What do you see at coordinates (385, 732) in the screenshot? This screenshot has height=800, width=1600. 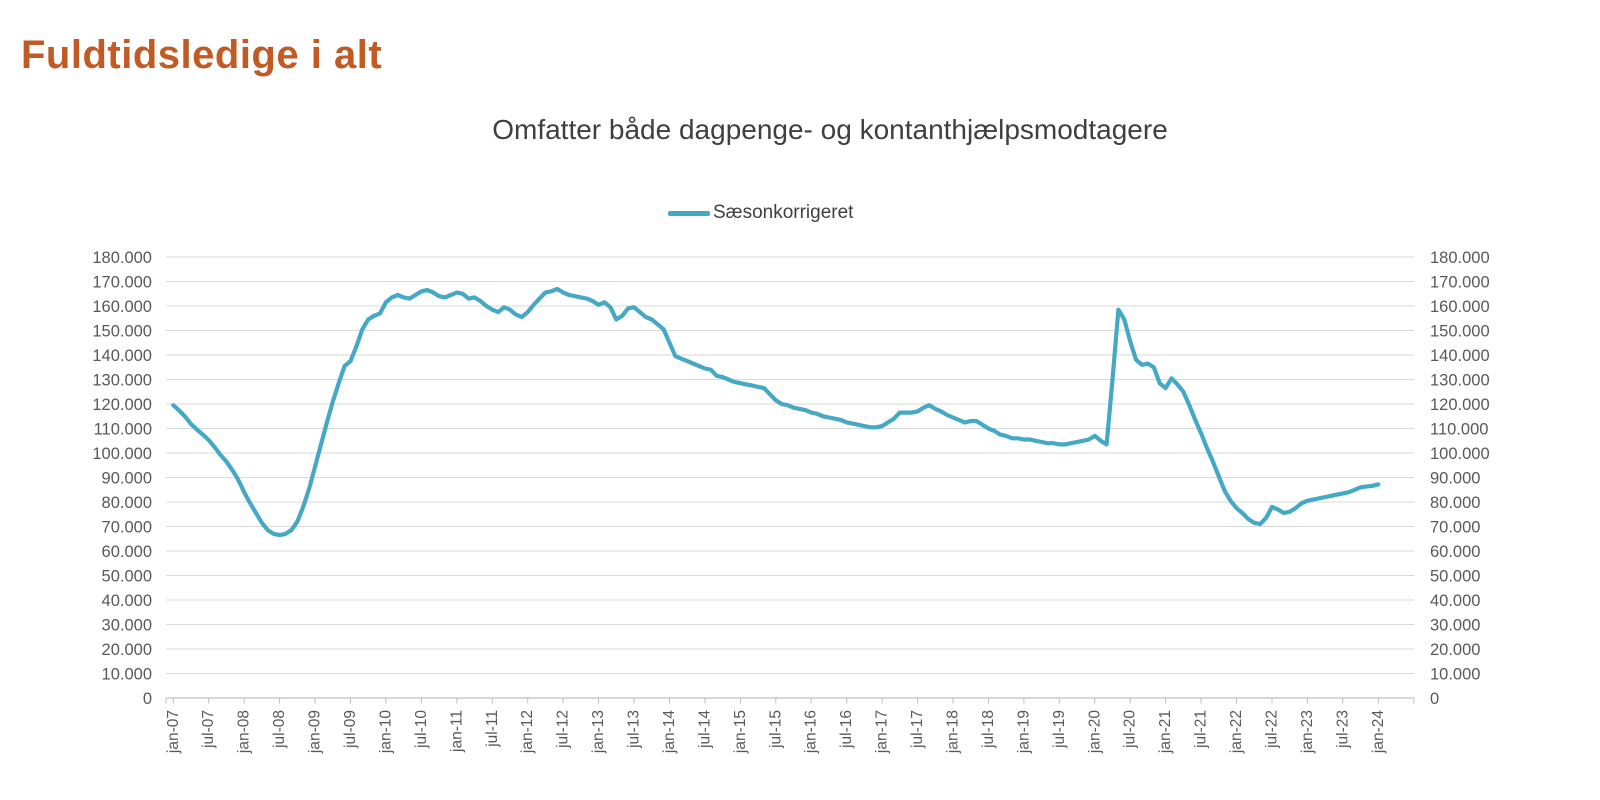 I see `x-axis-label: jan-10` at bounding box center [385, 732].